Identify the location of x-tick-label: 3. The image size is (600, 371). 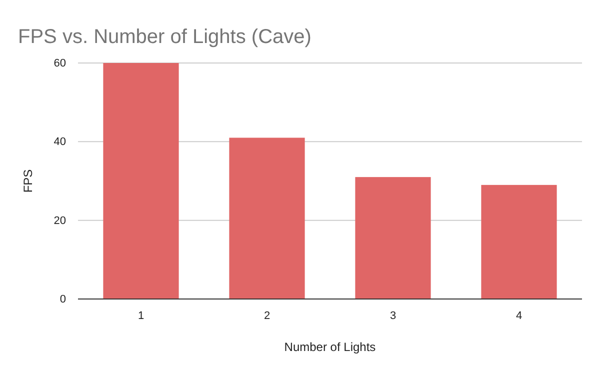
(393, 316).